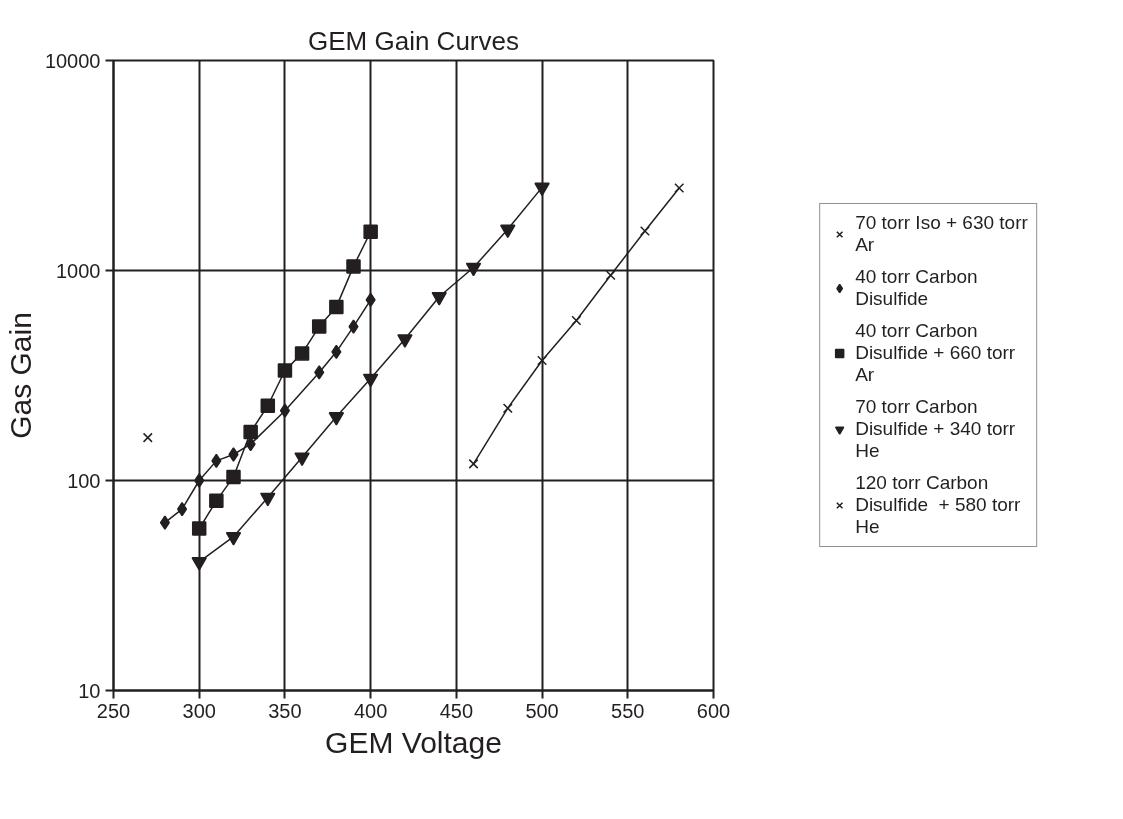  What do you see at coordinates (413, 40) in the screenshot?
I see `chart-title: GEM Gain Curves` at bounding box center [413, 40].